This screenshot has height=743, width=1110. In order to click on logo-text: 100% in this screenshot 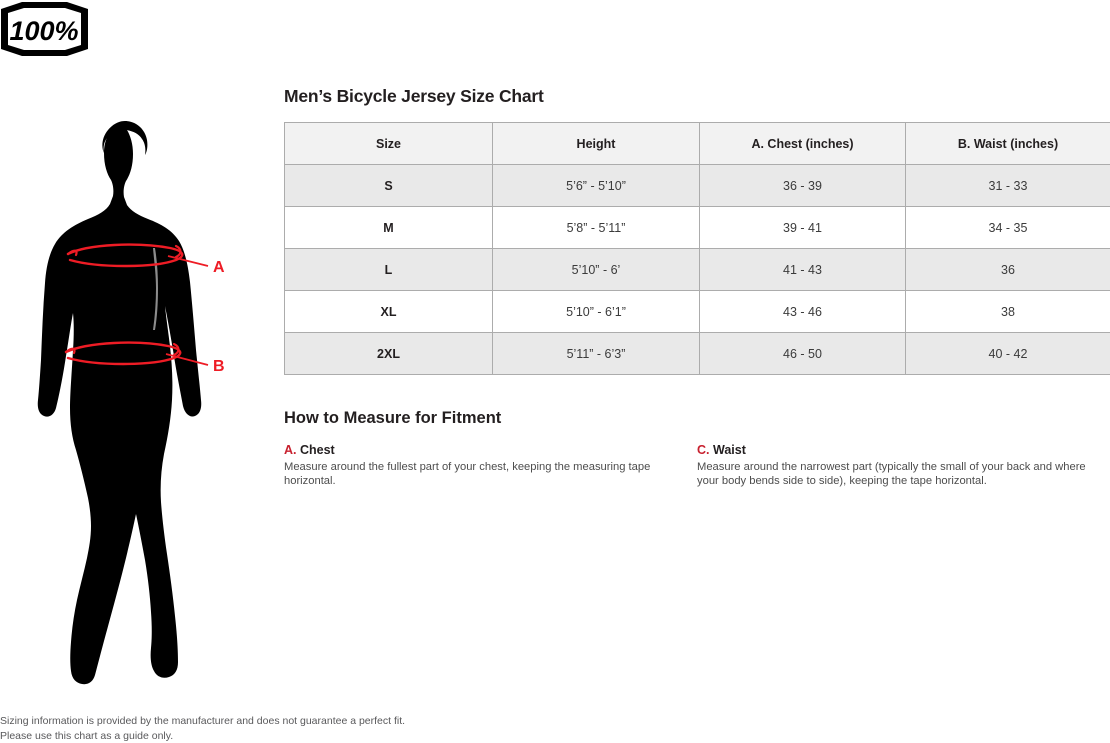, I will do `click(43, 31)`.